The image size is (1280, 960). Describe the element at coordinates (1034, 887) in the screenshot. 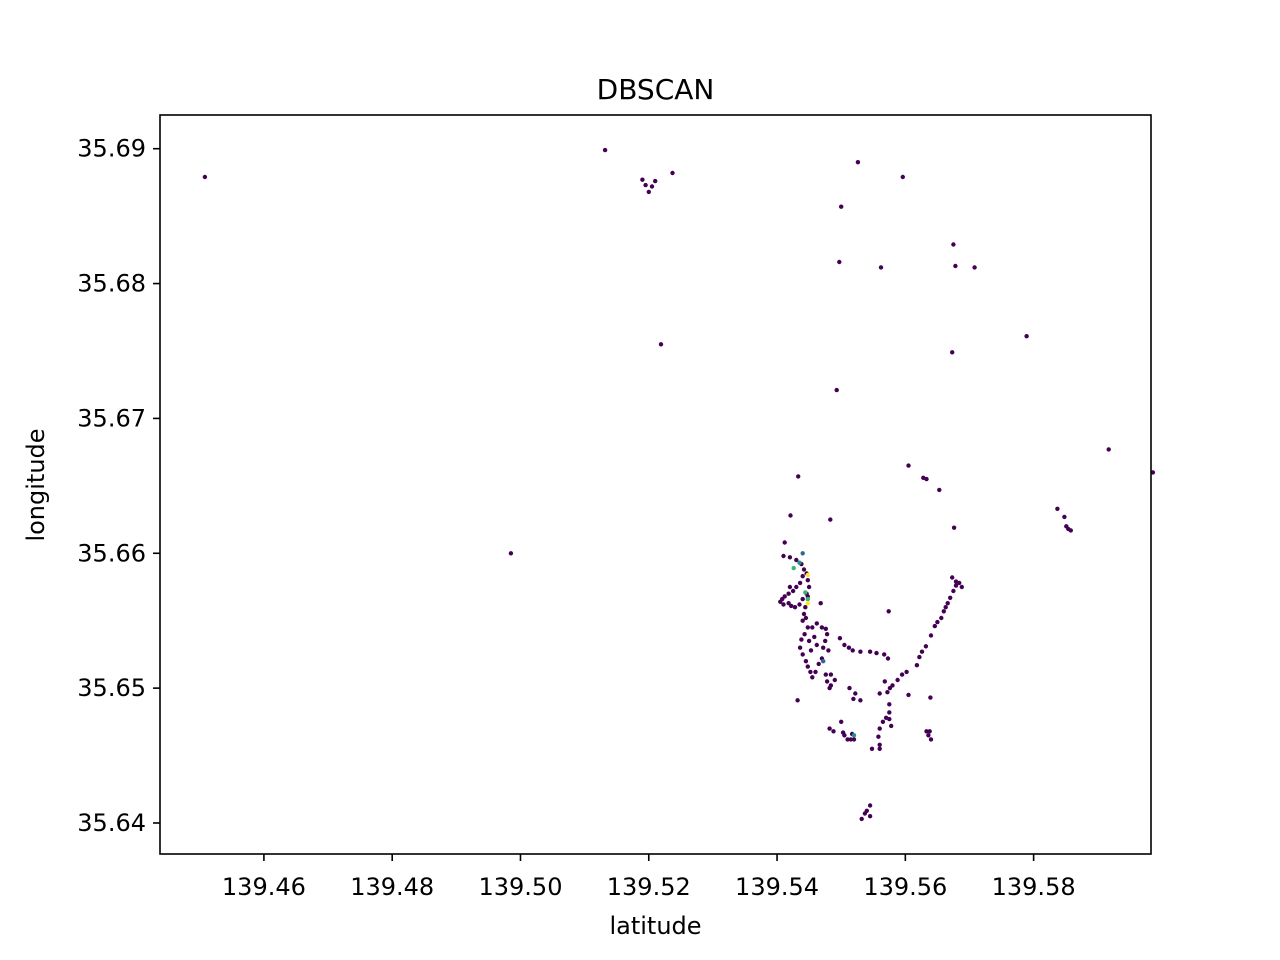

I see `x-tick-label: 139.58` at that location.